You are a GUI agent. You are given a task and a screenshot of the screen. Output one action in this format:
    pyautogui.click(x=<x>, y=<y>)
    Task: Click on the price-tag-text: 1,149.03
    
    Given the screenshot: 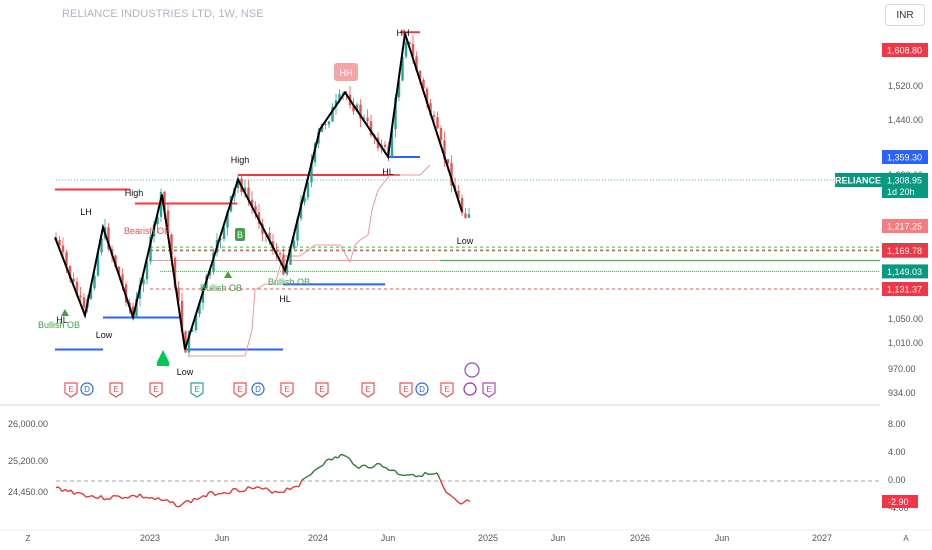 What is the action you would take?
    pyautogui.click(x=904, y=272)
    